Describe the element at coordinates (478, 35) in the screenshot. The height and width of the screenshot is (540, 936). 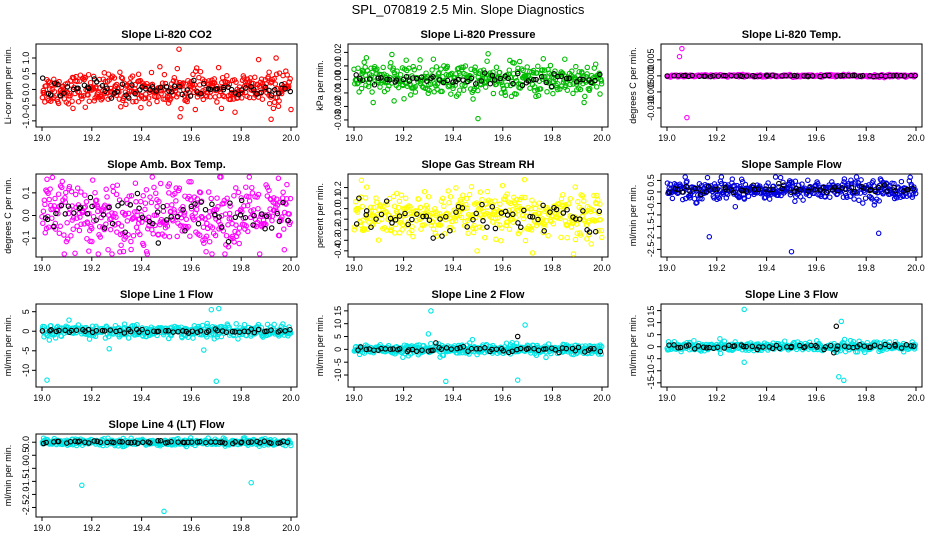
I see `panel-title: Slope Li-820 Pressure` at that location.